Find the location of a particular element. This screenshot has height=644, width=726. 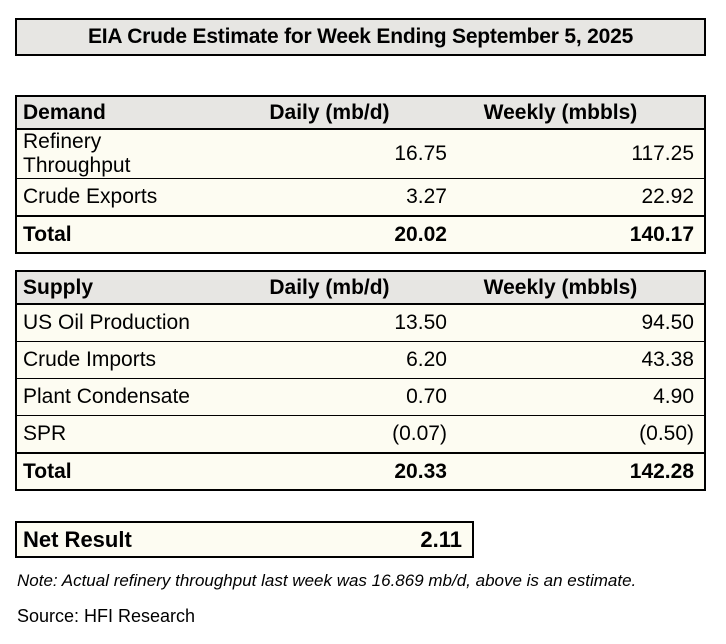

total-weekly-value: 140.17 is located at coordinates (580, 234).